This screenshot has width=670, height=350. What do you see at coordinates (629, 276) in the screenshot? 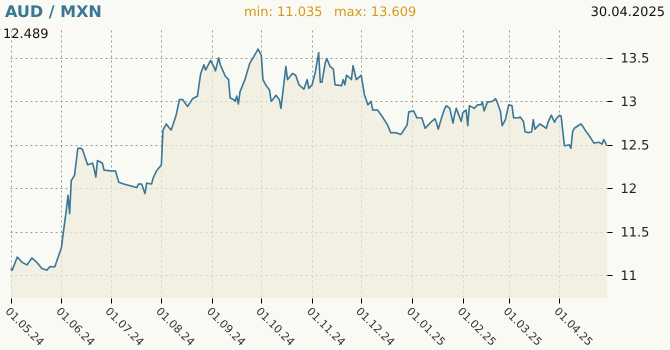
I see `y-tick-label: 11` at bounding box center [629, 276].